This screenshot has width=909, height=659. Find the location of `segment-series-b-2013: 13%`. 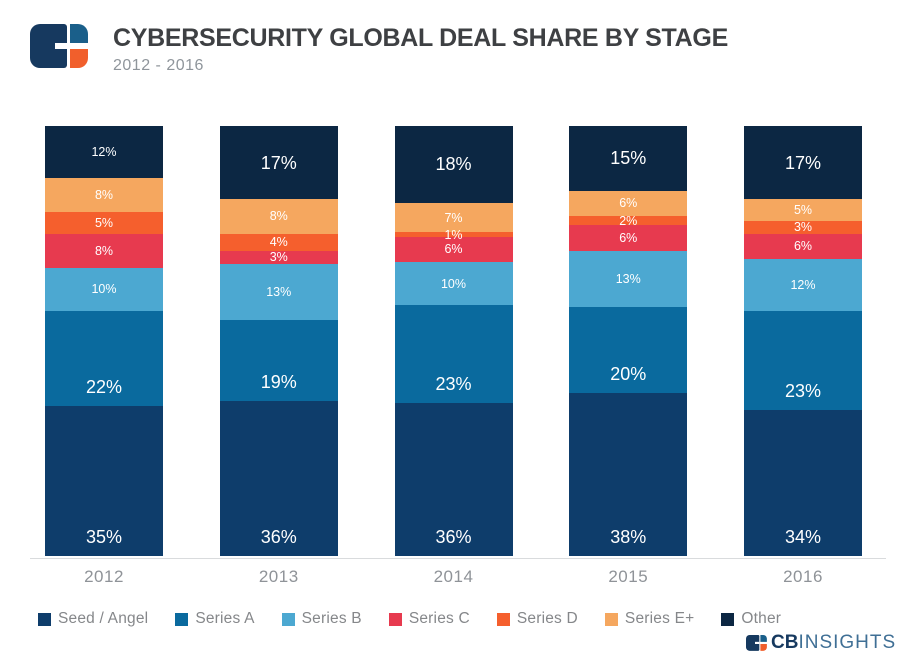

segment-series-b-2013: 13% is located at coordinates (278, 291).